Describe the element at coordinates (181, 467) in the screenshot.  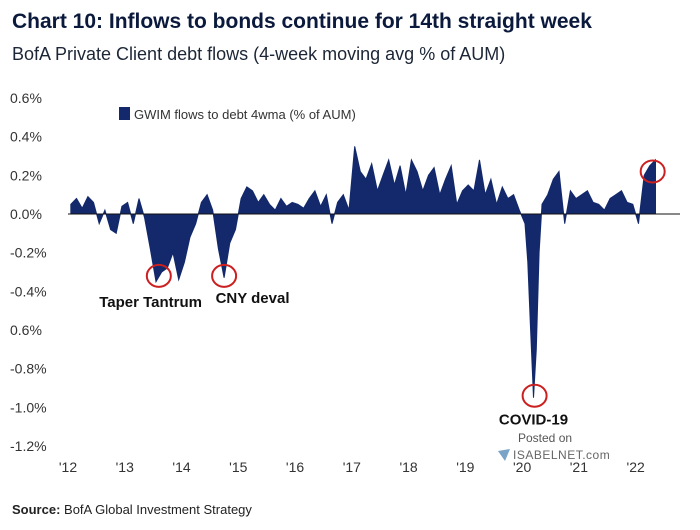
I see `x-tick-label: '14` at that location.